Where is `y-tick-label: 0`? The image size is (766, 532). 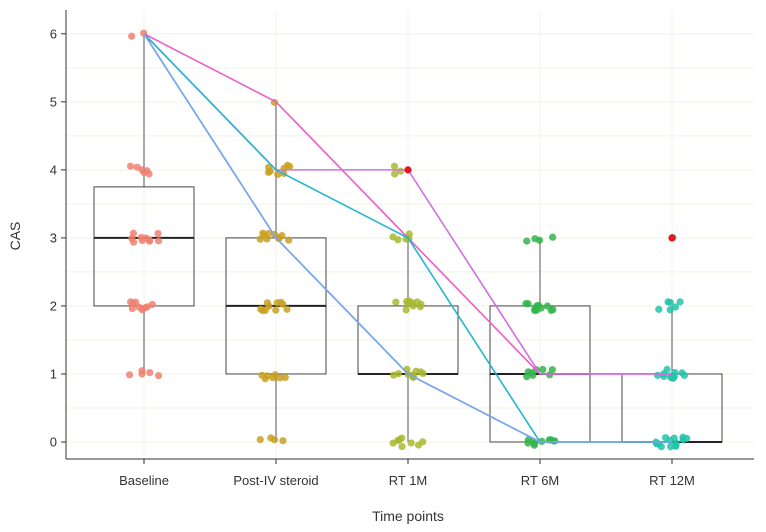 y-tick-label: 0 is located at coordinates (53, 441).